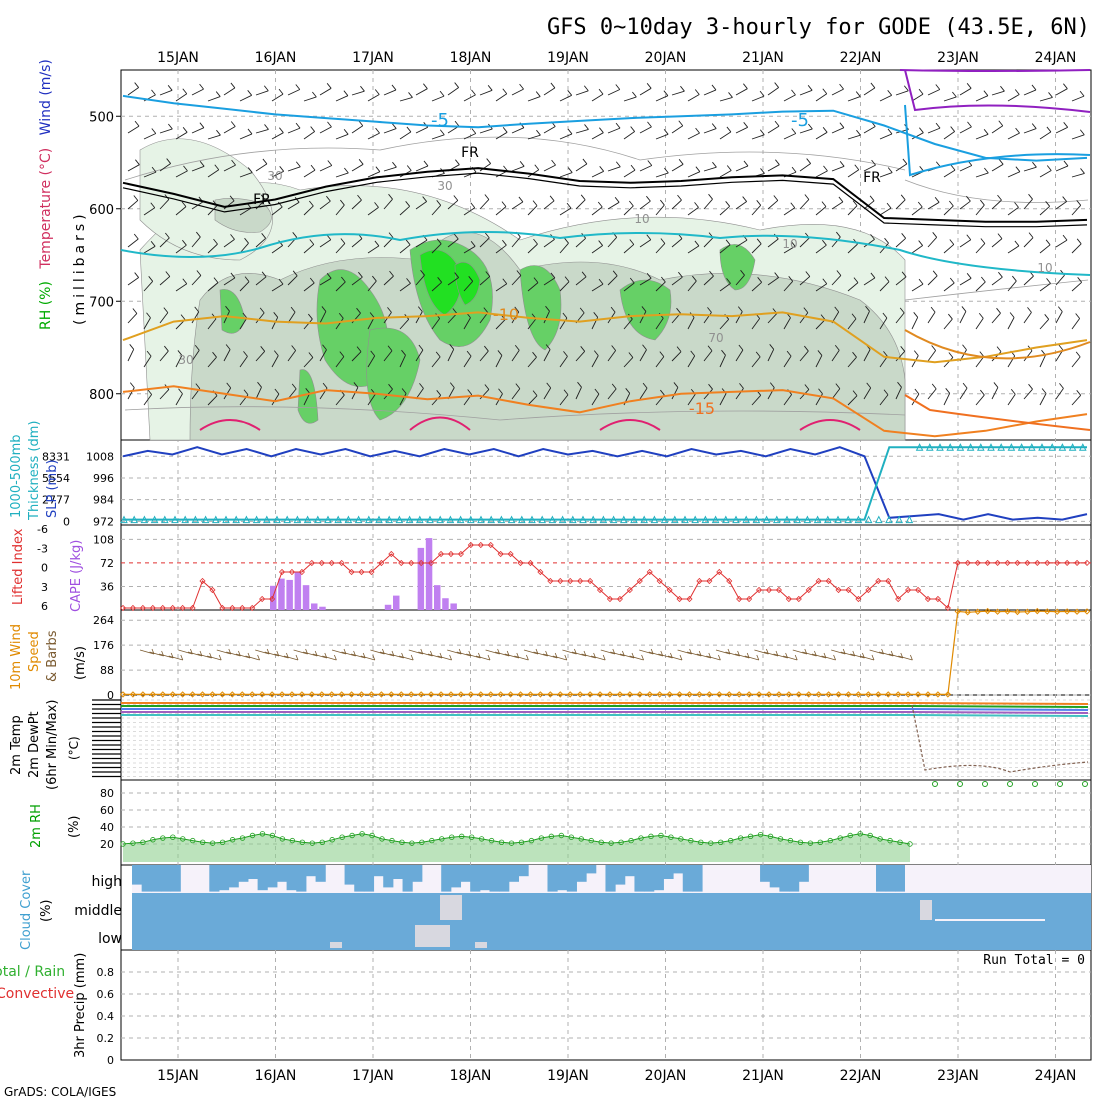 The image size is (1100, 1100). I want to click on thick-tick-1: 2777, so click(56, 500).